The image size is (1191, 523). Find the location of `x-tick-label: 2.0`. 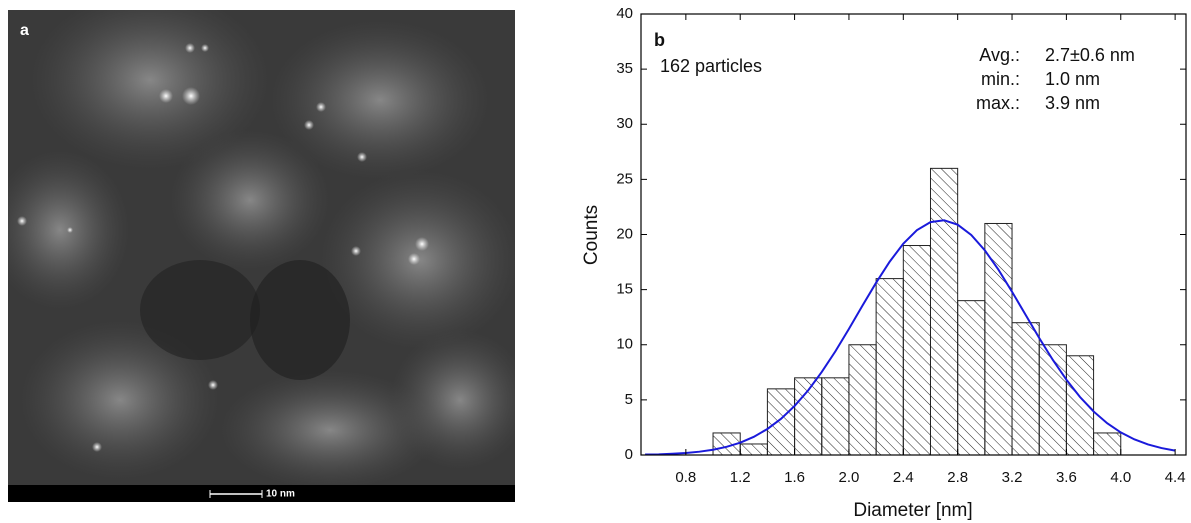

x-tick-label: 2.0 is located at coordinates (849, 477).